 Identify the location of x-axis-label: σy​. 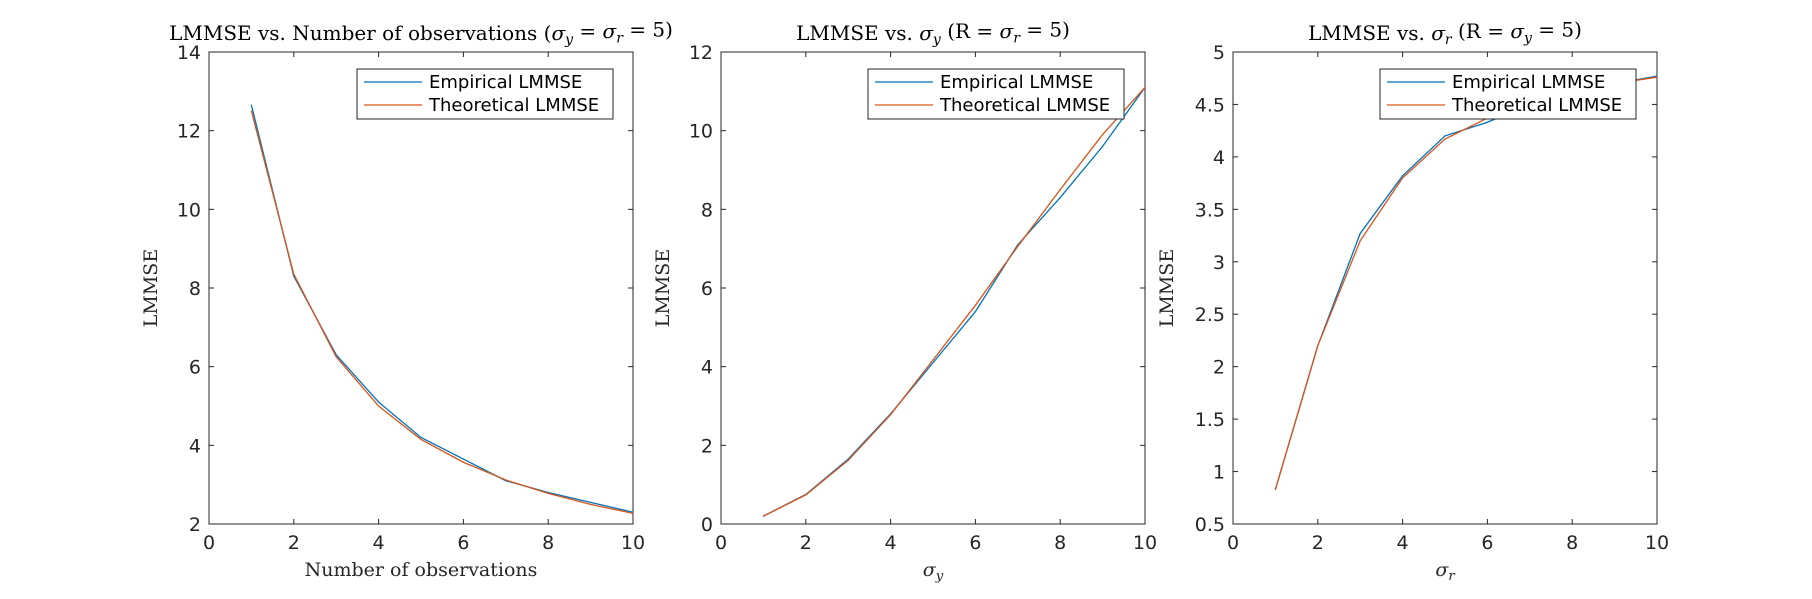
(933, 571).